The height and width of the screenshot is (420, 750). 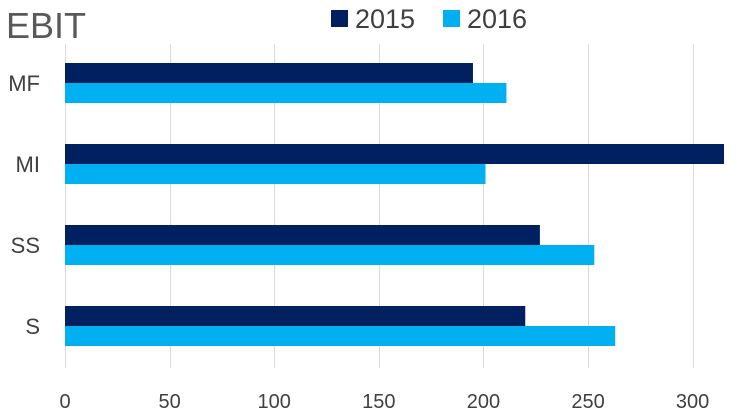 I want to click on bar-ss-2015, so click(x=302, y=235).